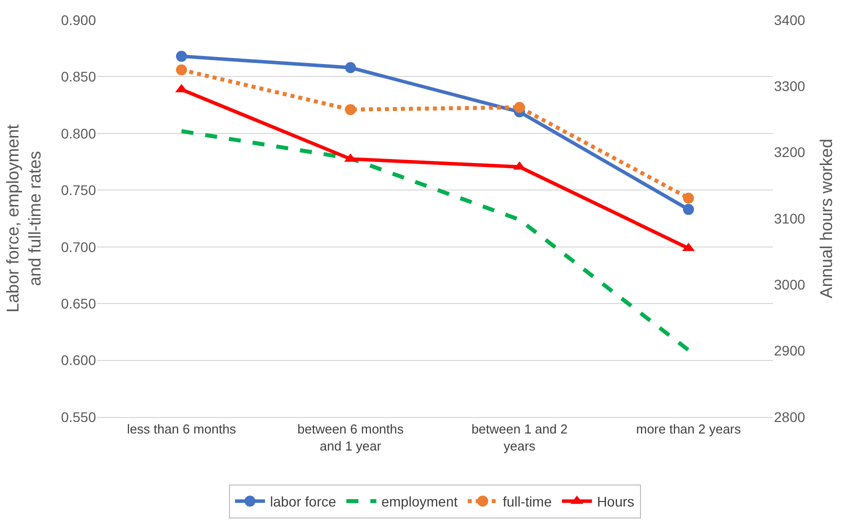 The height and width of the screenshot is (530, 848). What do you see at coordinates (78, 133) in the screenshot?
I see `y-tick-label: 0.800` at bounding box center [78, 133].